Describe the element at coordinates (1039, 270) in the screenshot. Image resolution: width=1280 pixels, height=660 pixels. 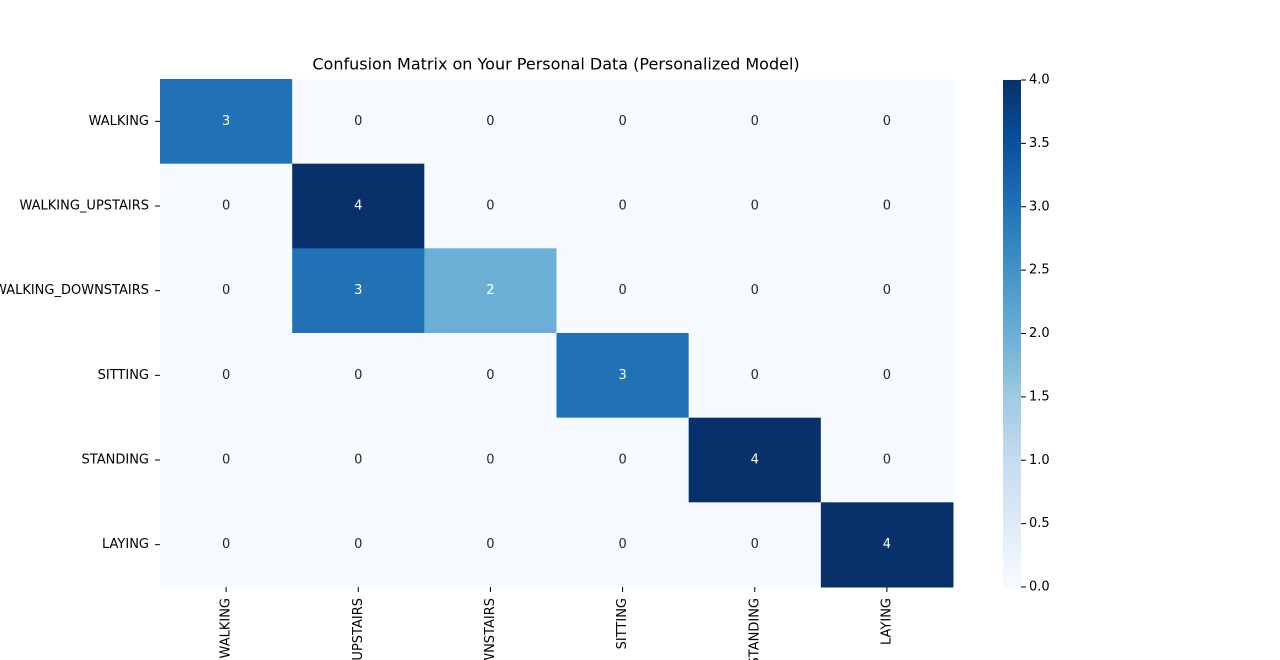
I see `colorbar-tick-label: 2.5` at that location.